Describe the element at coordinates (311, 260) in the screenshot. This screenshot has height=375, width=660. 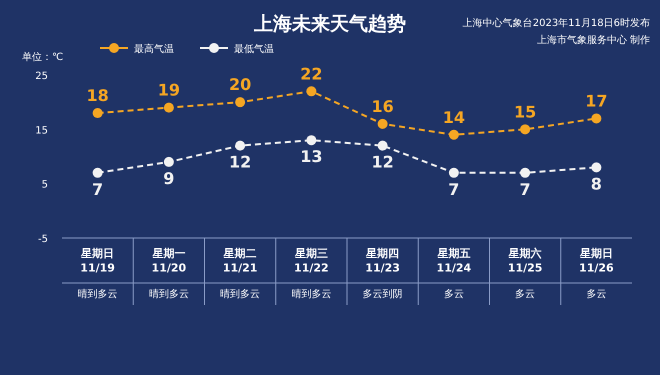
I see `x-tick-label: 星期三 11/22` at that location.